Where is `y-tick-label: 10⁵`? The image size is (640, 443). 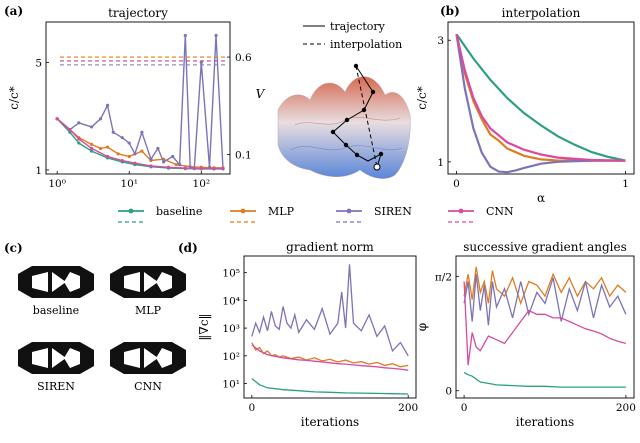 y-tick-label: 10⁵ is located at coordinates (231, 274).